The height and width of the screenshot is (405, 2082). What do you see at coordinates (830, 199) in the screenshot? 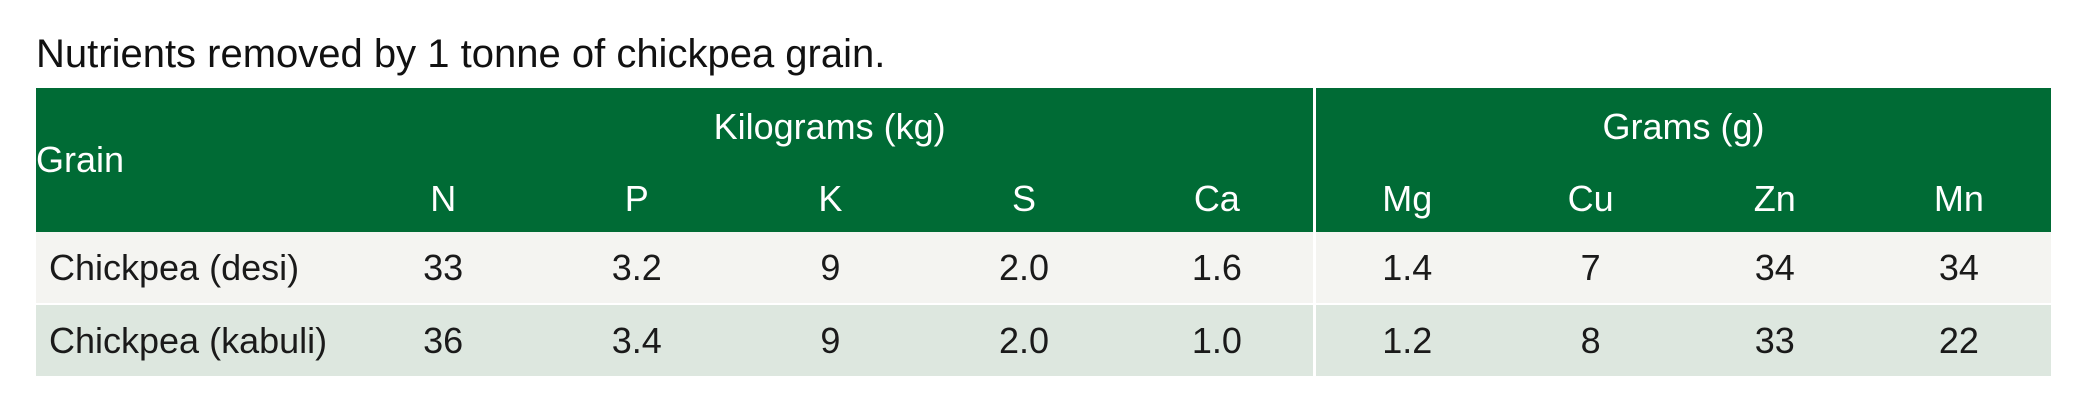
I see `element-header-k: K` at bounding box center [830, 199].